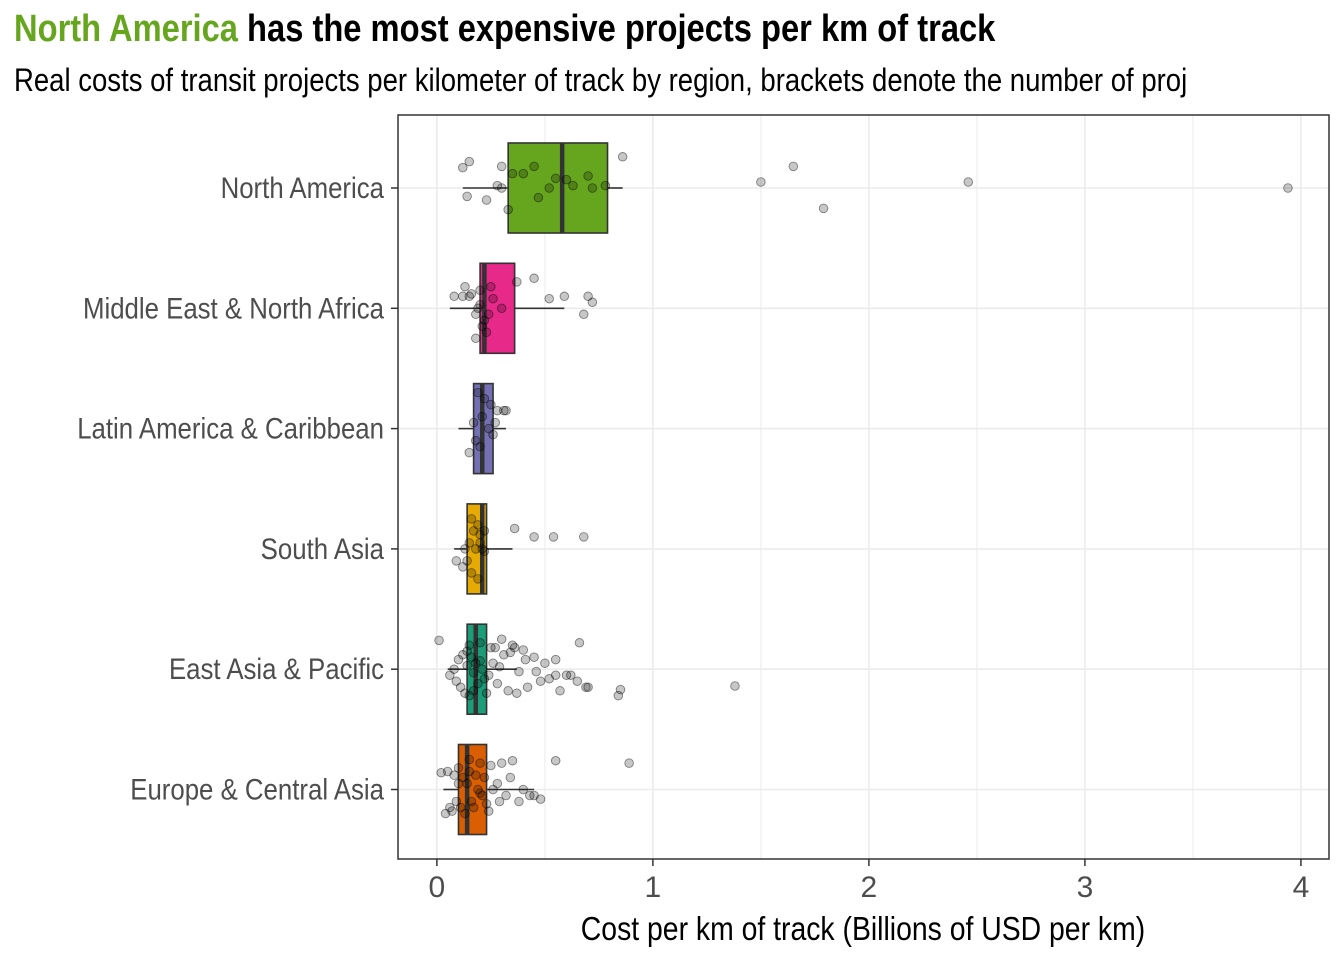  What do you see at coordinates (276, 668) in the screenshot?
I see `y-tick-label: East Asia & Pacific` at bounding box center [276, 668].